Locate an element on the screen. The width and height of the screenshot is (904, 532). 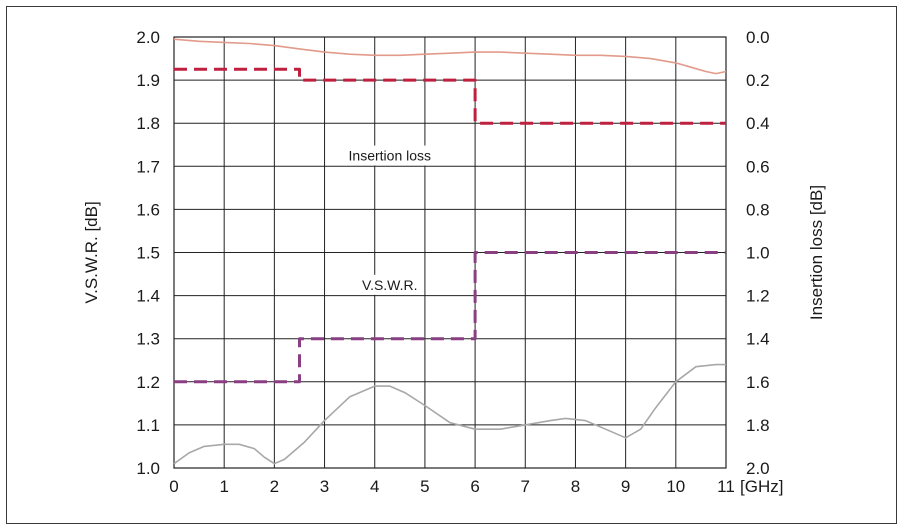
x-tick-label: 4 is located at coordinates (374, 486).